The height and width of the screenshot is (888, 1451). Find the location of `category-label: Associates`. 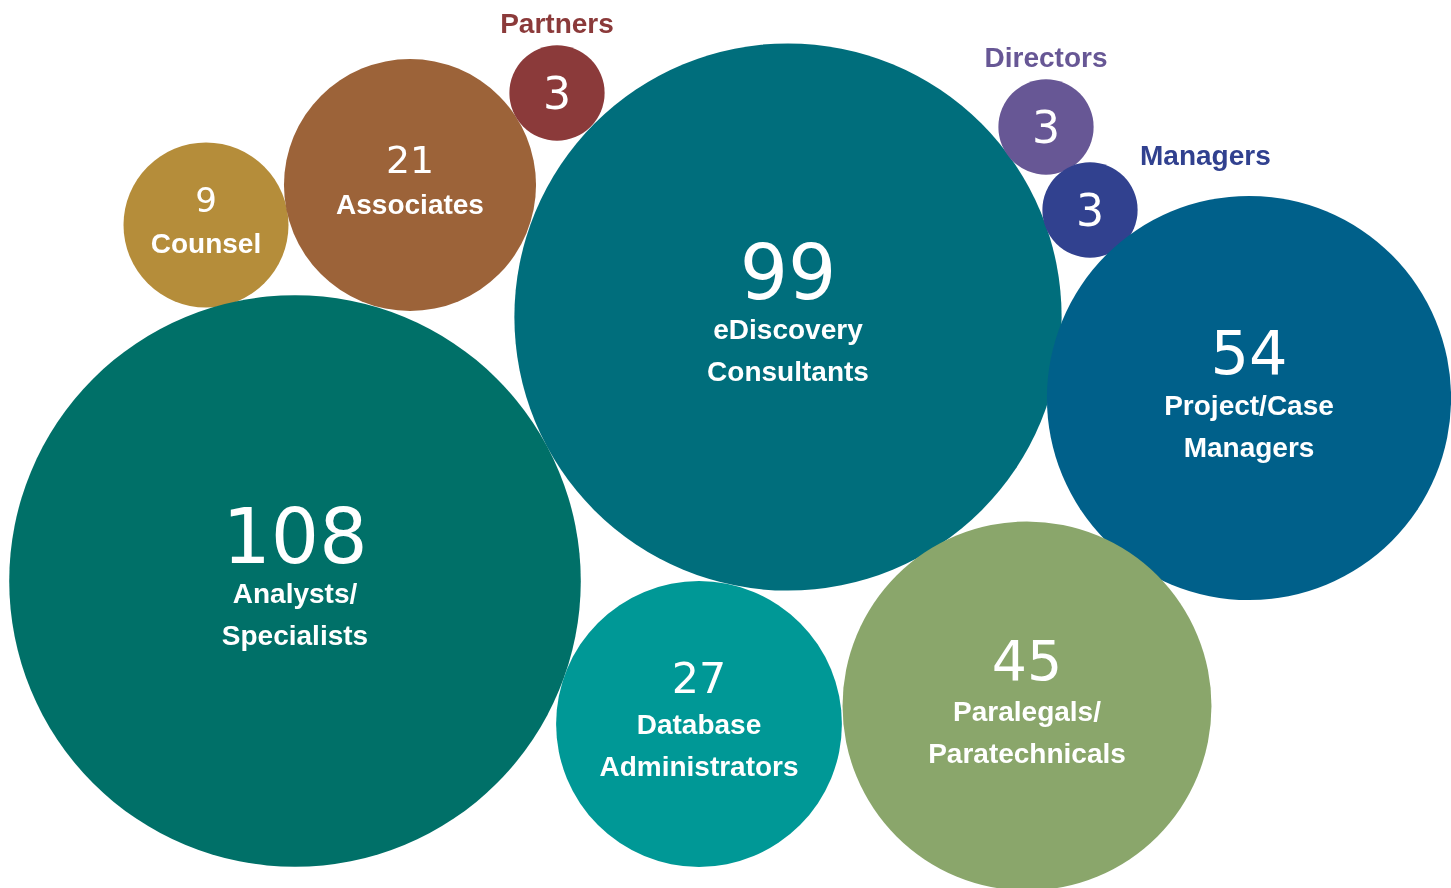

category-label: Associates is located at coordinates (410, 204).